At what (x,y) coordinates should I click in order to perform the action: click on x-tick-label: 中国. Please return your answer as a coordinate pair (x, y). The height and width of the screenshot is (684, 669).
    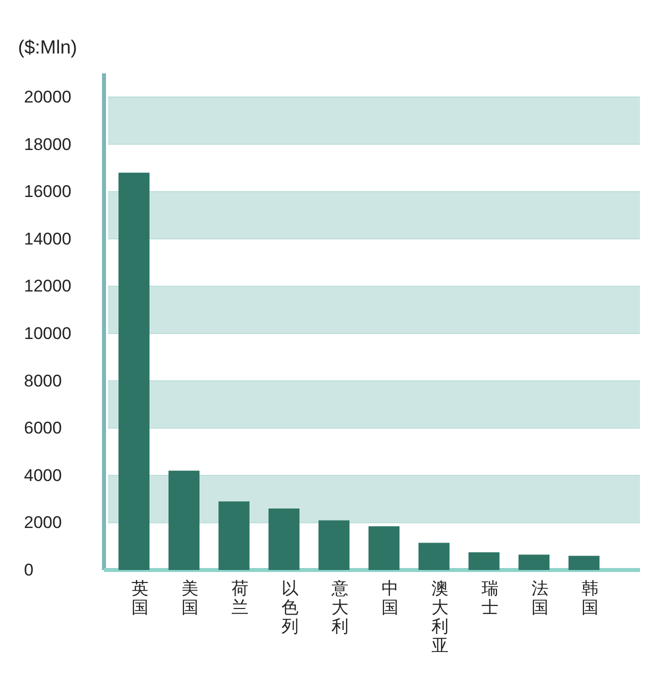
    Looking at the image, I should click on (390, 598).